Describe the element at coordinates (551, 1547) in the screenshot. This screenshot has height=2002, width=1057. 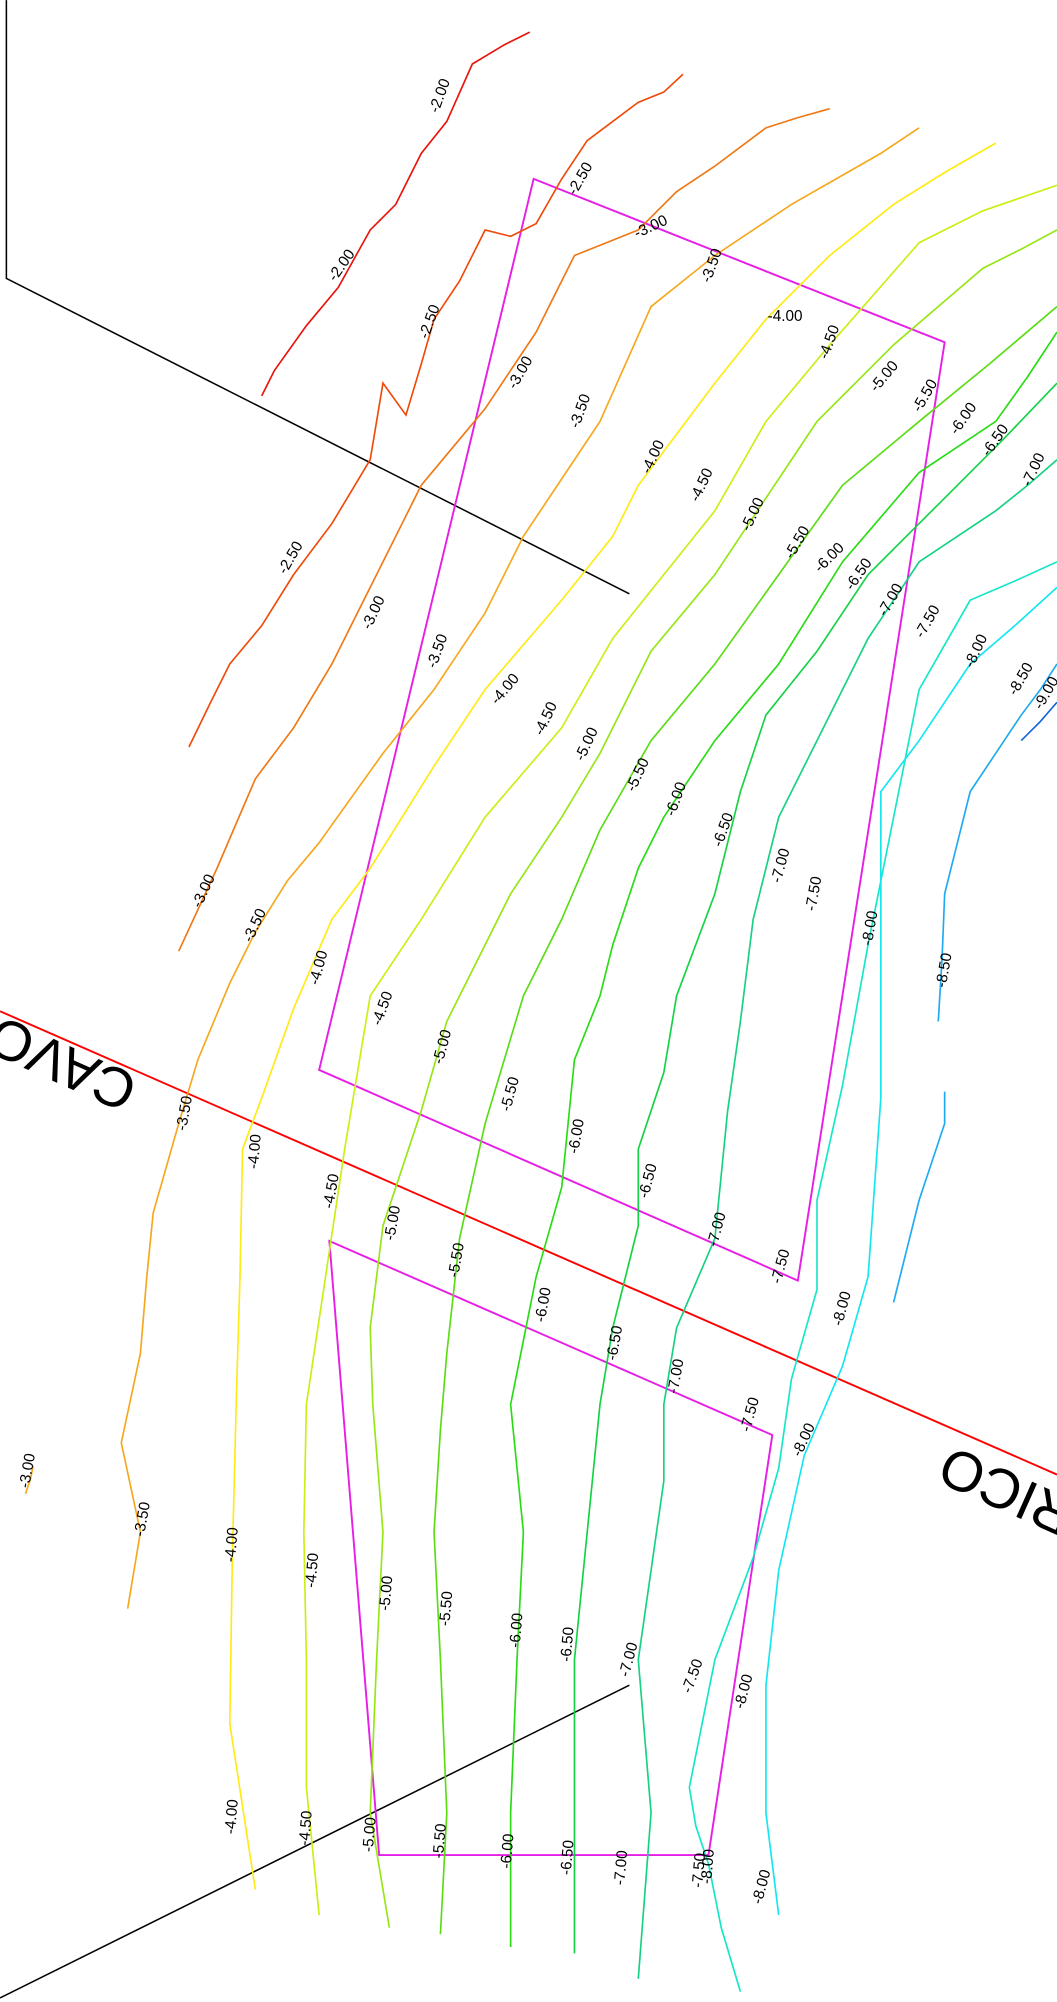
I see `survey-area` at that location.